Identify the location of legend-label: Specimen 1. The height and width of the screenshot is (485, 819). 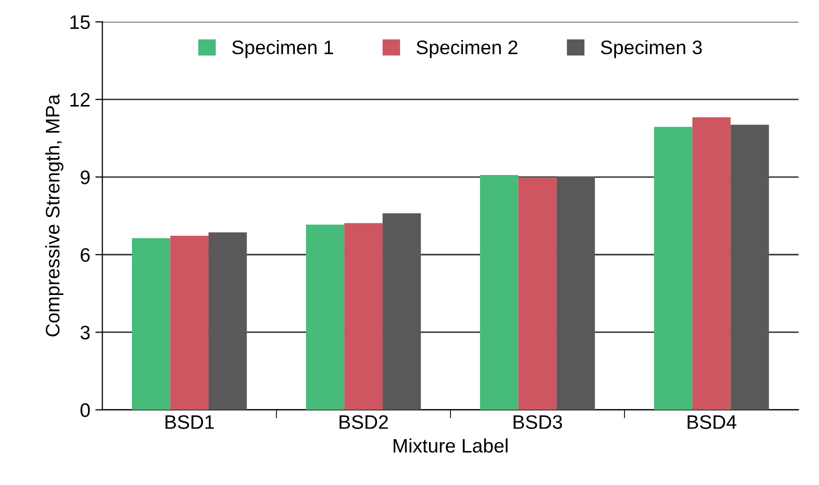
(283, 49).